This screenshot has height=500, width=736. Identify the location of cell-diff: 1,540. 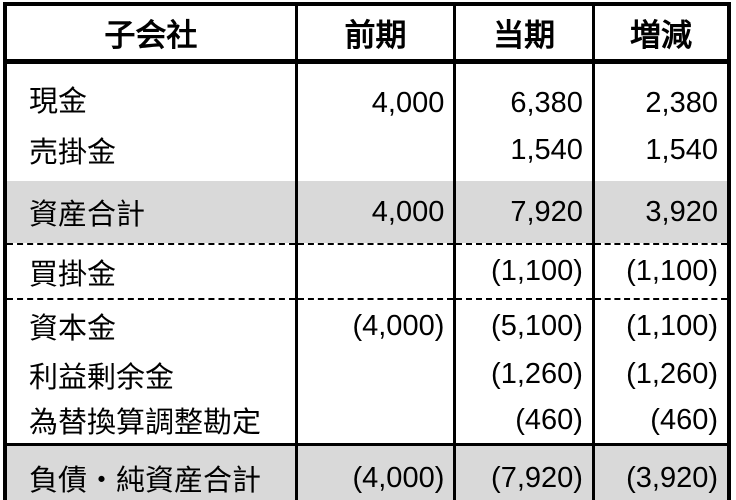
(660, 154).